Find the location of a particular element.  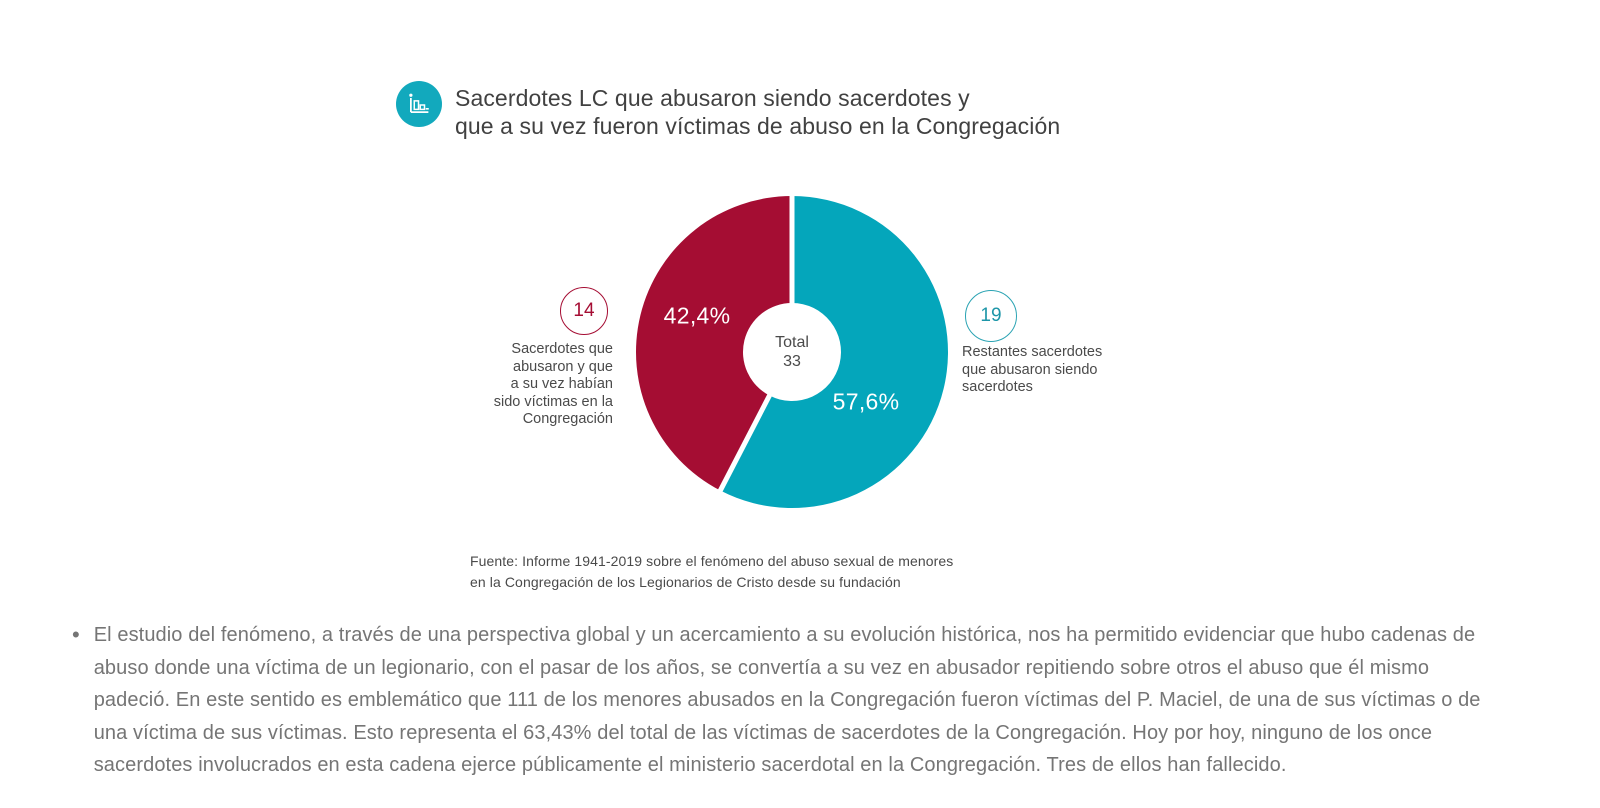

chart-icon-badge is located at coordinates (419, 104).